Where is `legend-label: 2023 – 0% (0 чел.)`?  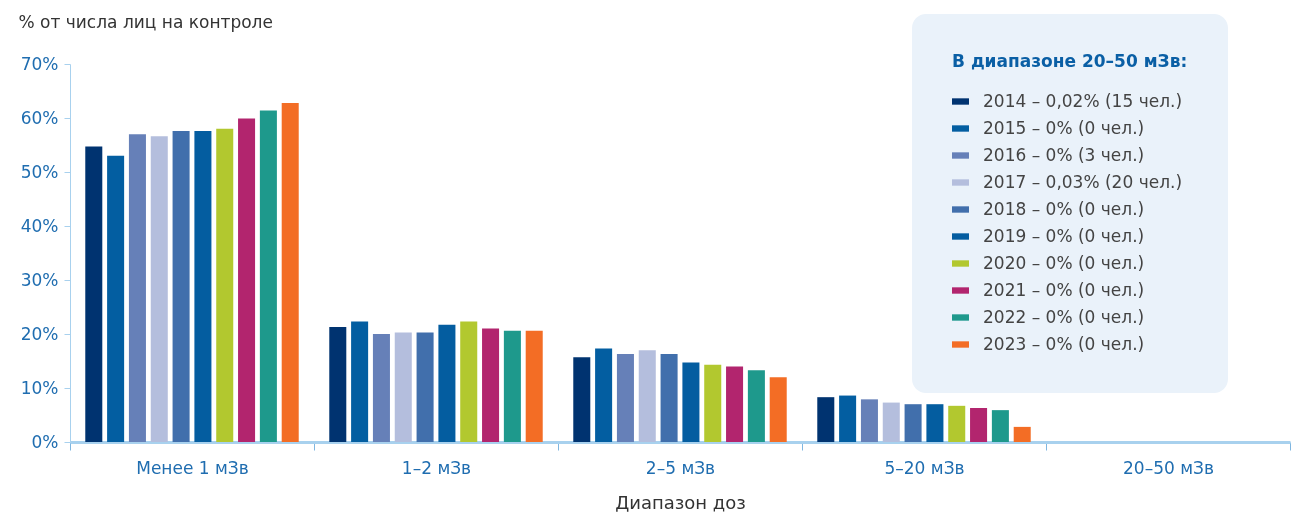 legend-label: 2023 – 0% (0 чел.) is located at coordinates (1064, 343).